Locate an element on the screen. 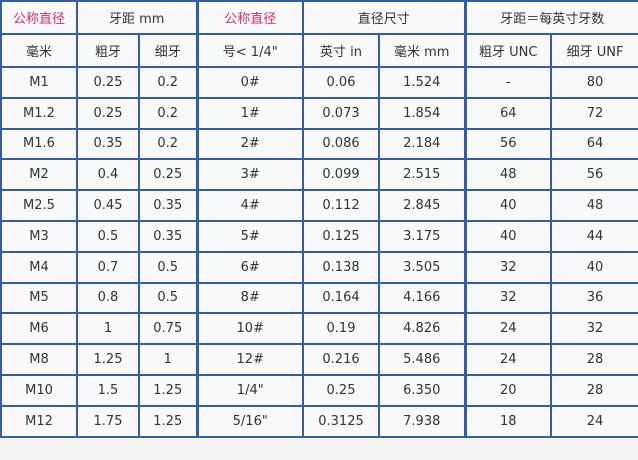 The height and width of the screenshot is (460, 638). table-cell: 6.350 is located at coordinates (422, 390).